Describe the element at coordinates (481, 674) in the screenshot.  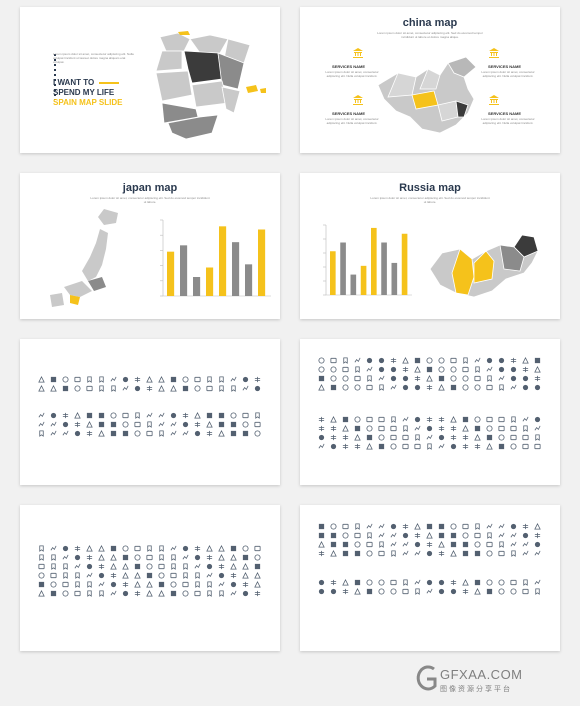
I see `watermark-brand: GFXAA.COM` at that location.